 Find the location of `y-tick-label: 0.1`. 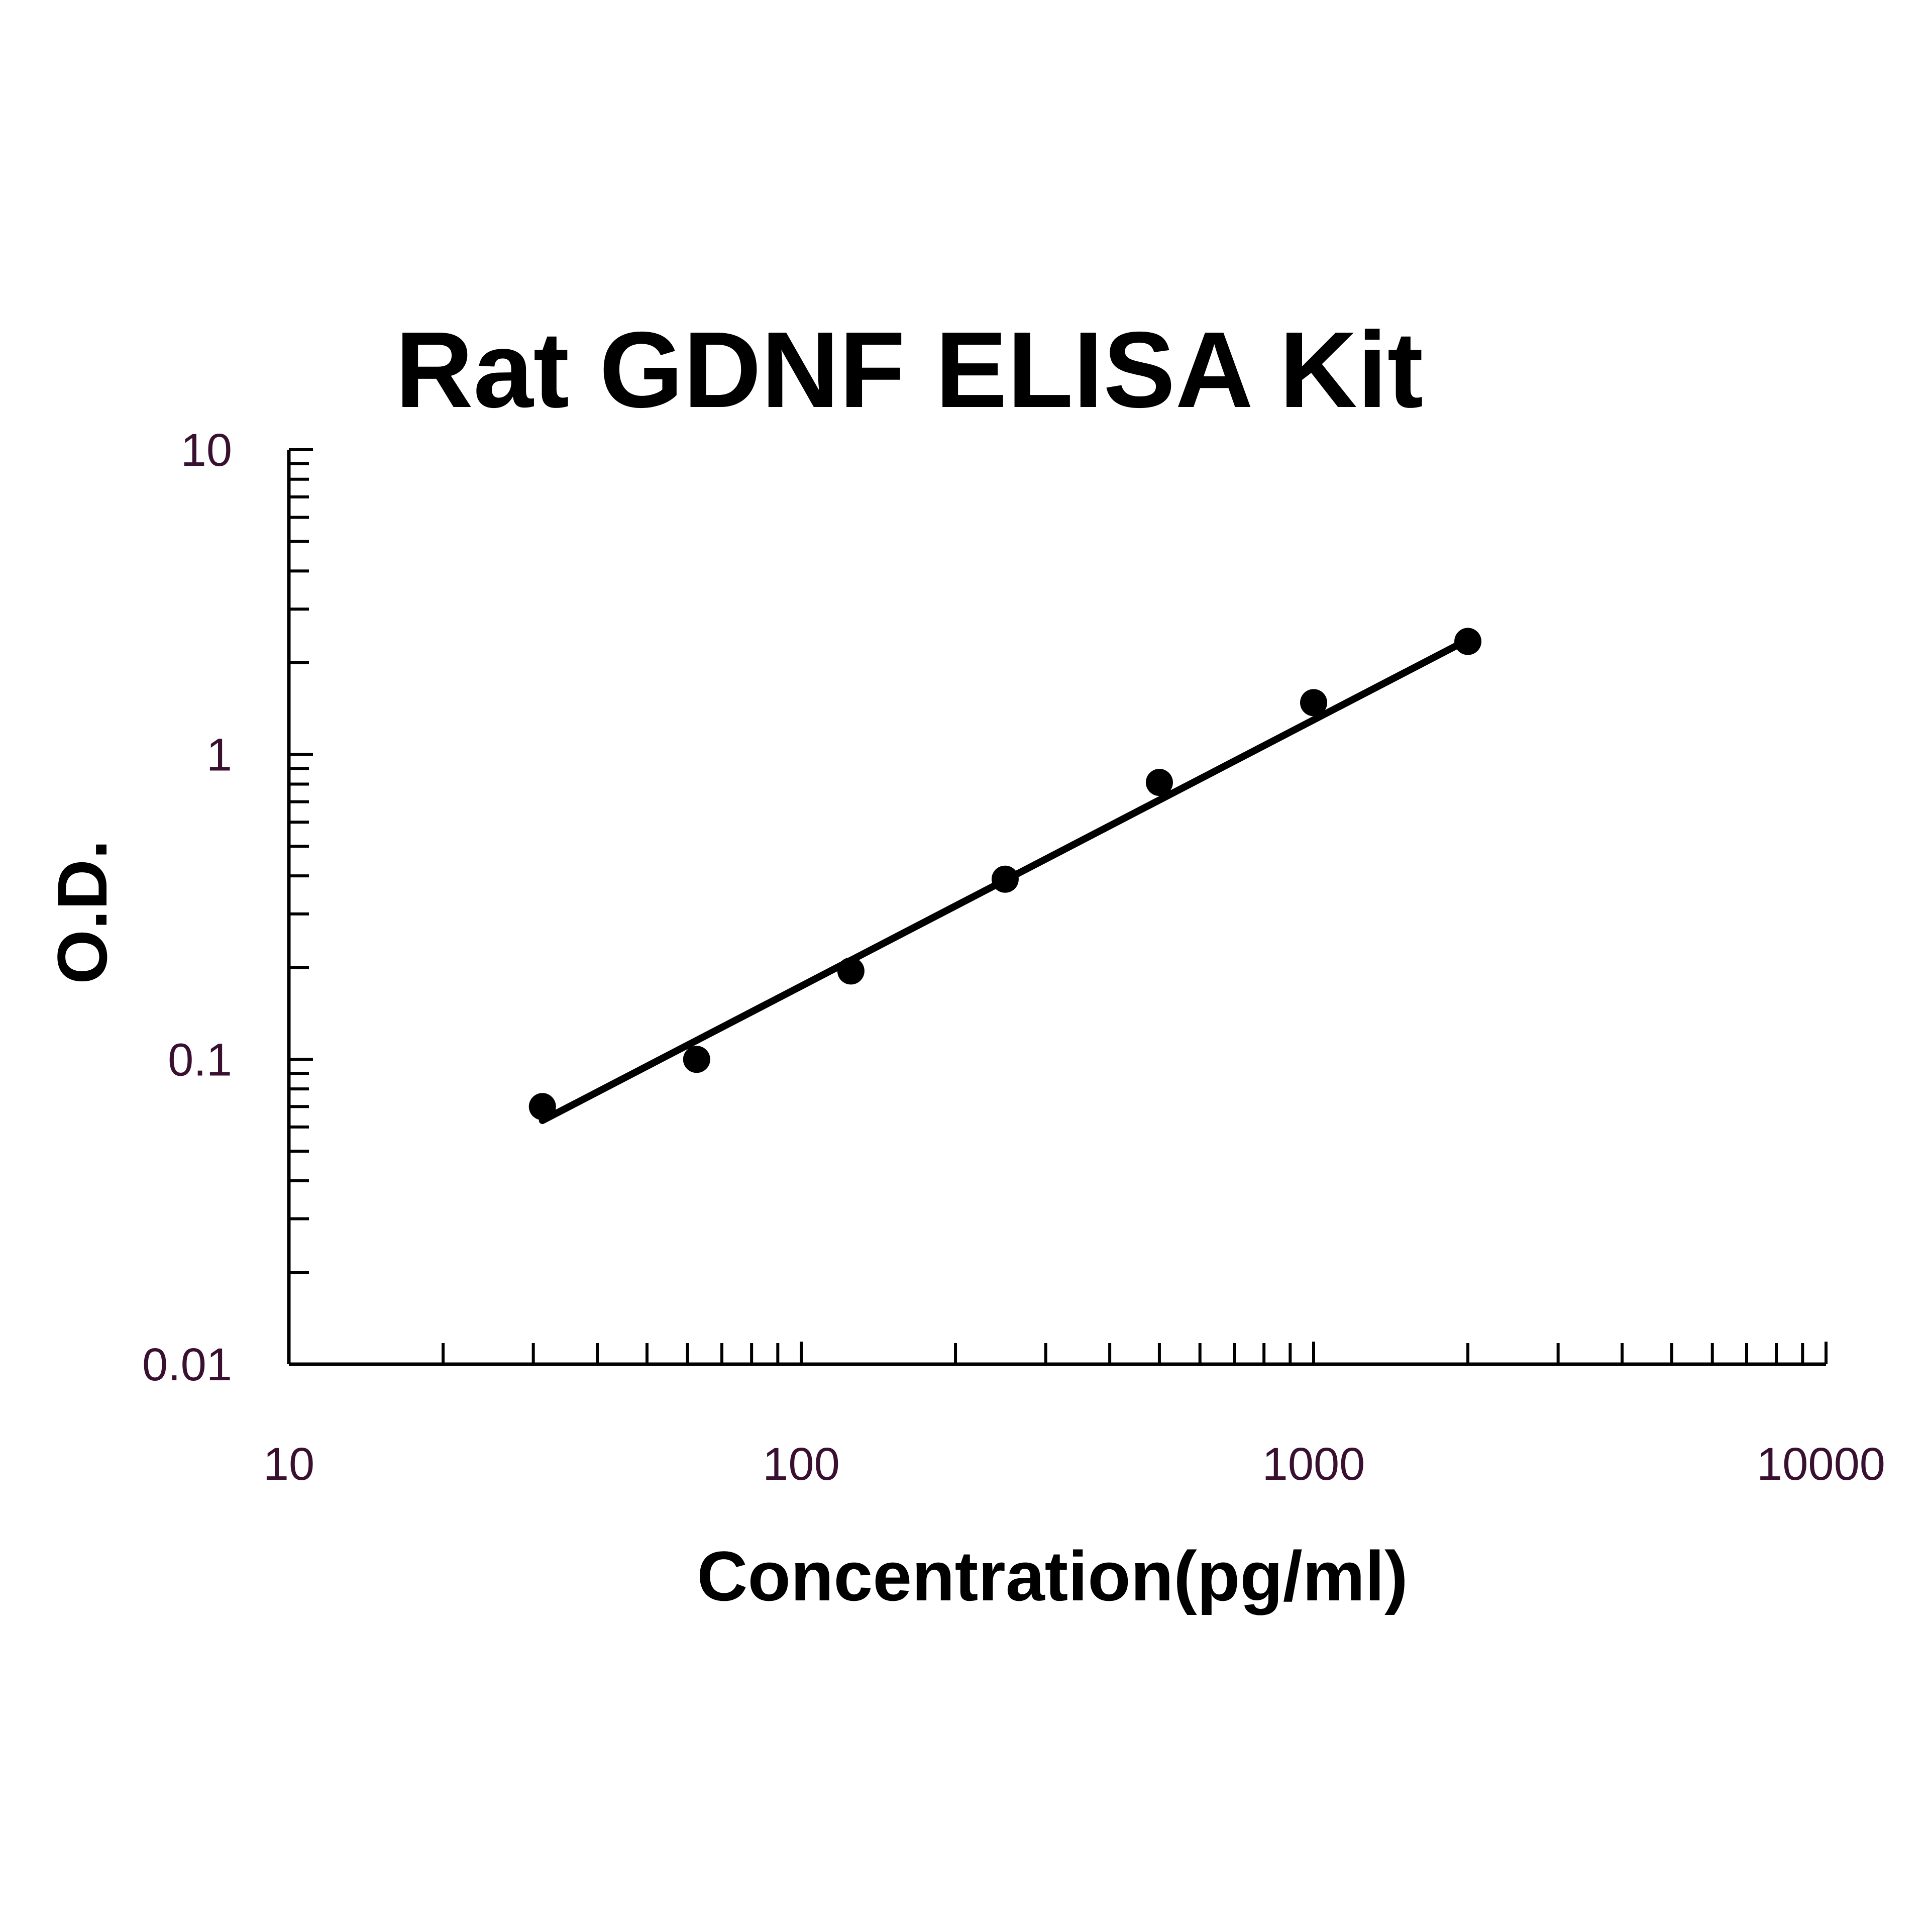

y-tick-label: 0.1 is located at coordinates (200, 1059).